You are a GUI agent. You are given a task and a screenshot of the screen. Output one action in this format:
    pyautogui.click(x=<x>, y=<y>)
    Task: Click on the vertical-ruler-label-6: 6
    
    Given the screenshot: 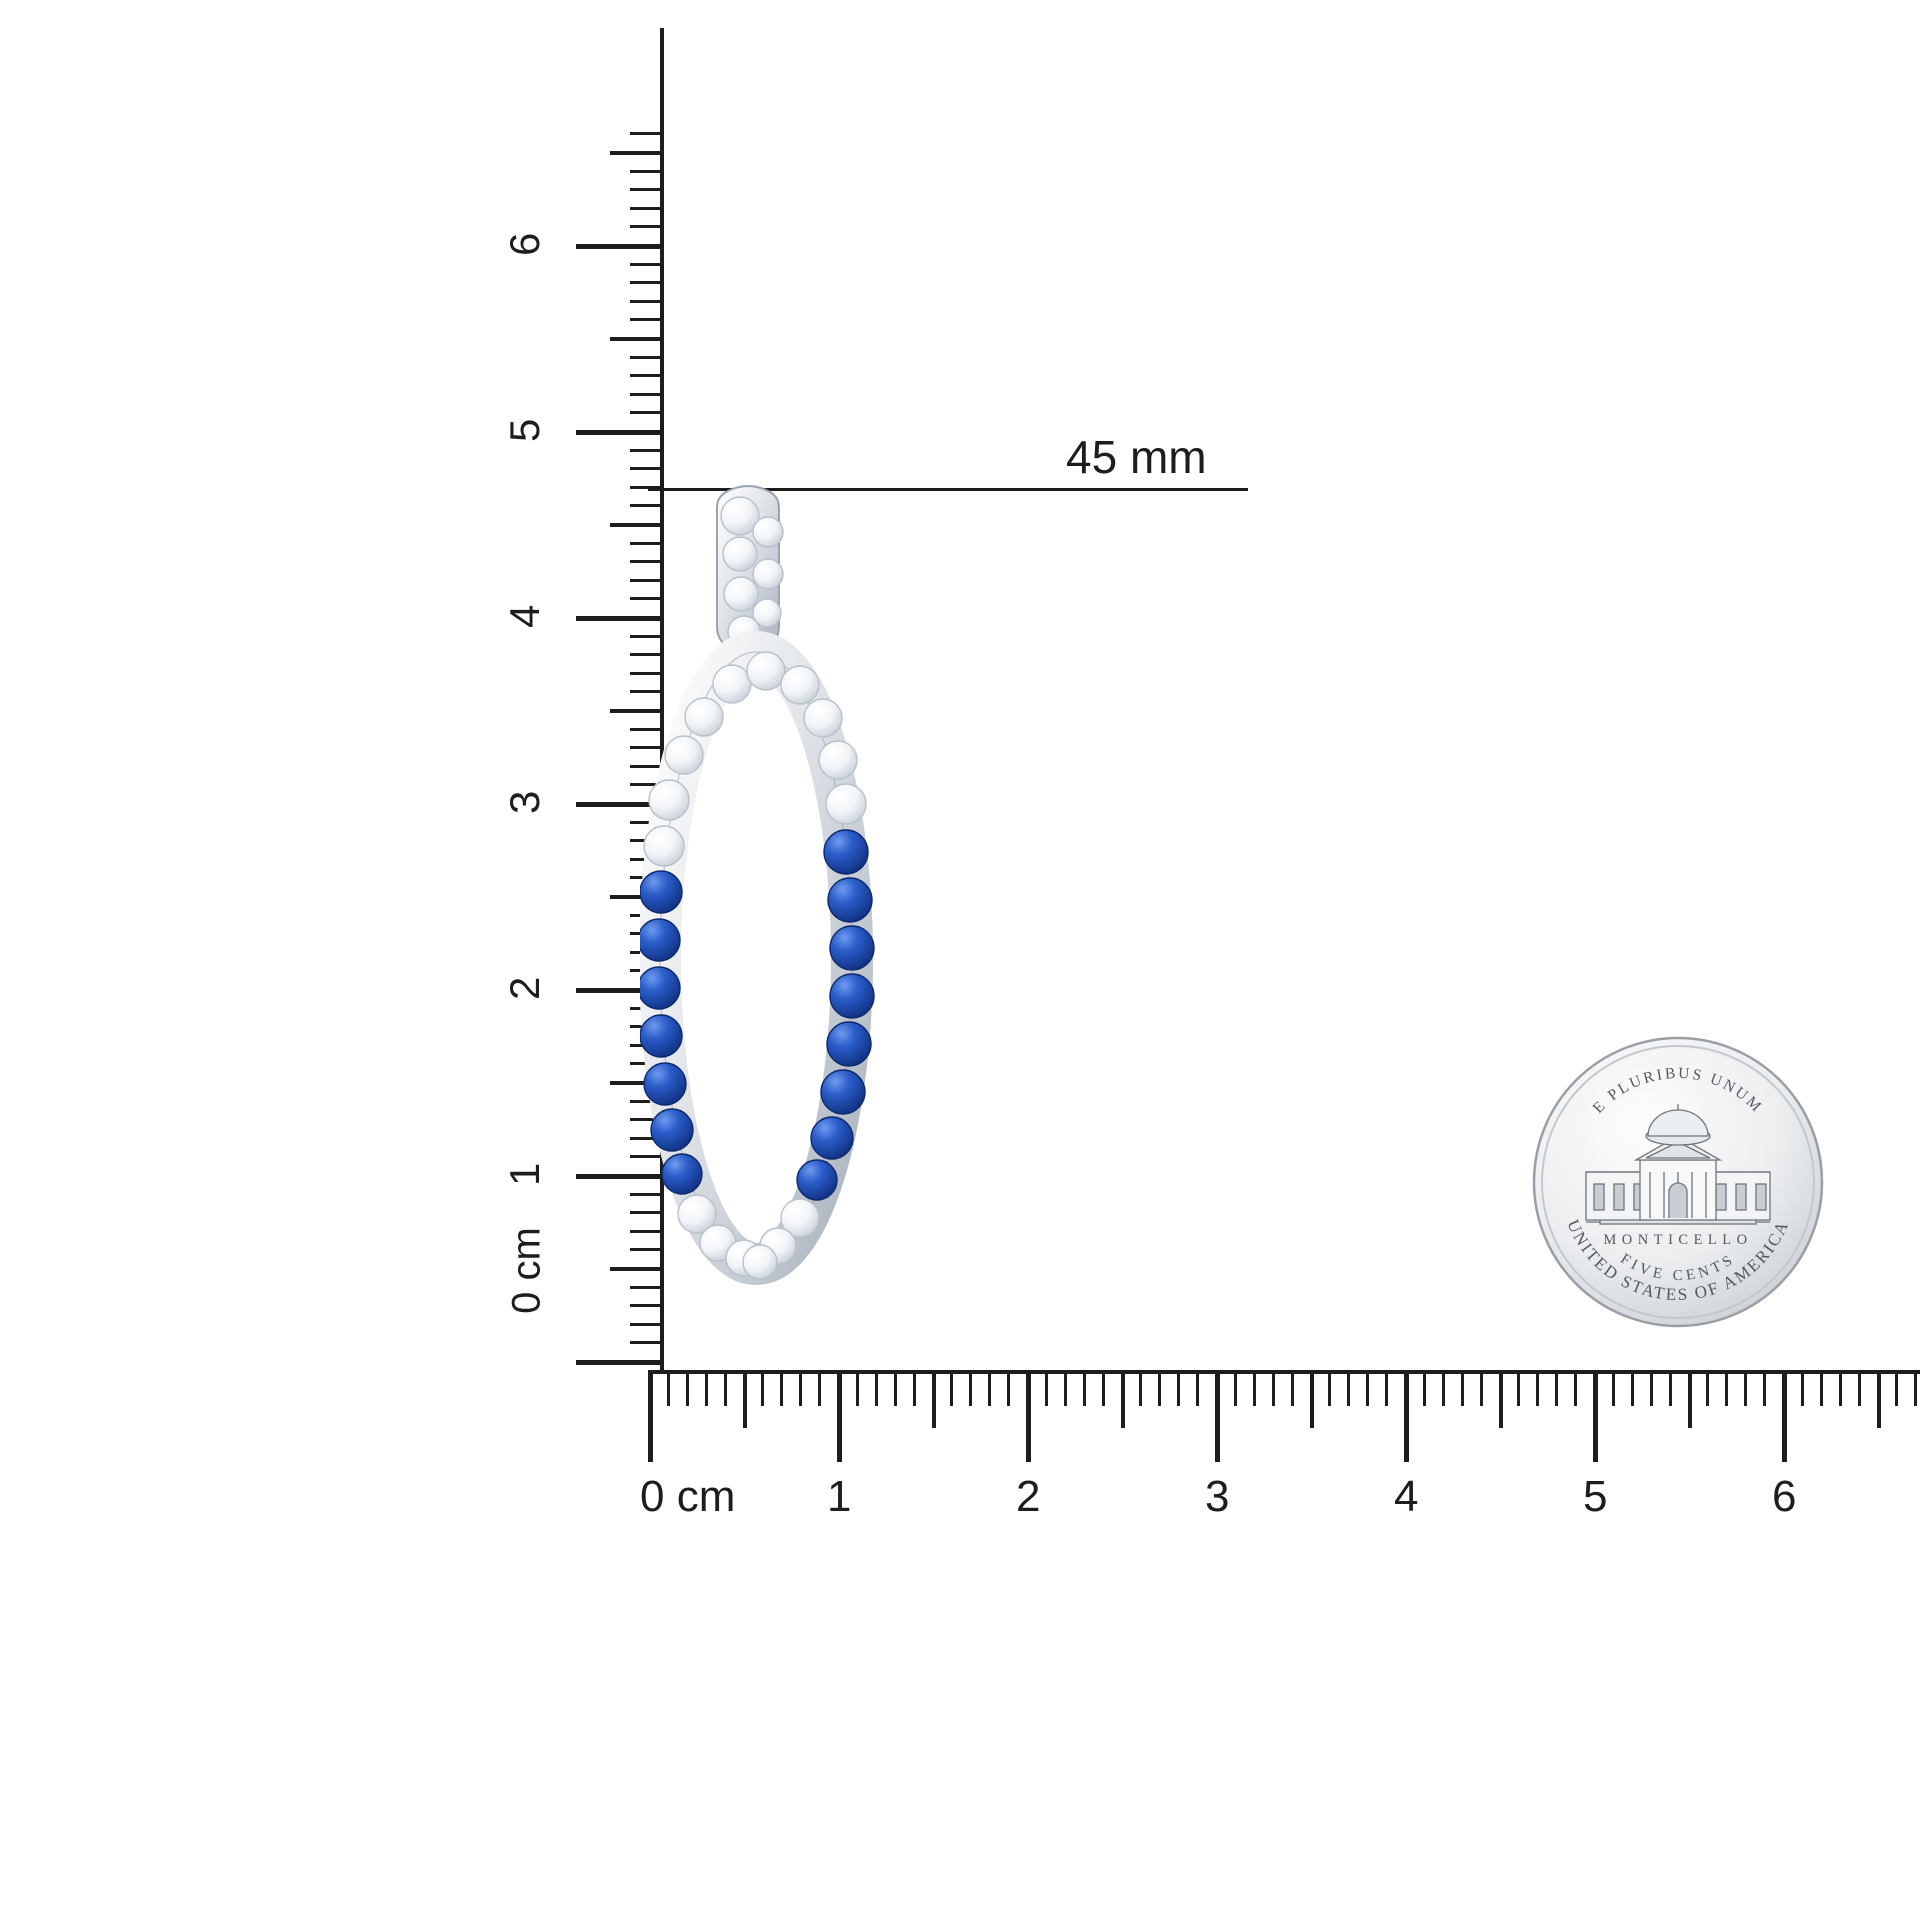 What is the action you would take?
    pyautogui.click(x=524, y=244)
    